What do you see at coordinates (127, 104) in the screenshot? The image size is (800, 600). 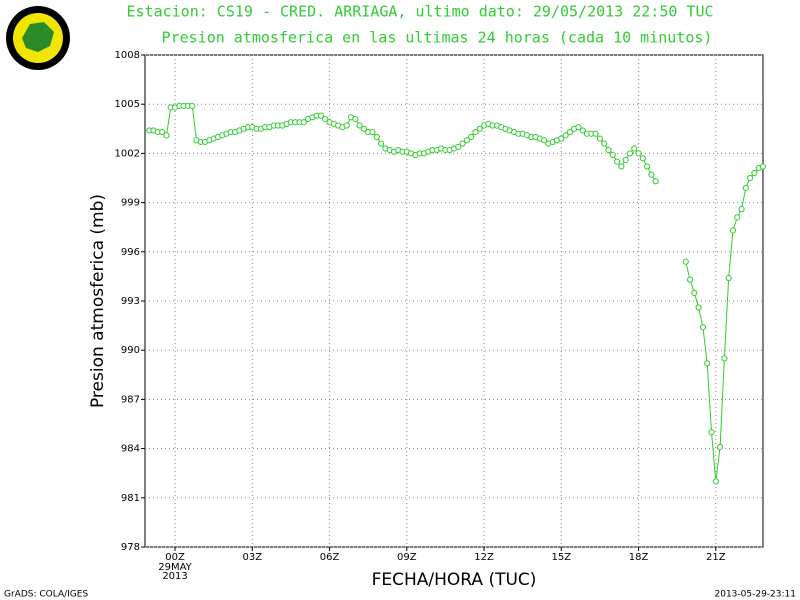 I see `y-tick-label: 1005` at bounding box center [127, 104].